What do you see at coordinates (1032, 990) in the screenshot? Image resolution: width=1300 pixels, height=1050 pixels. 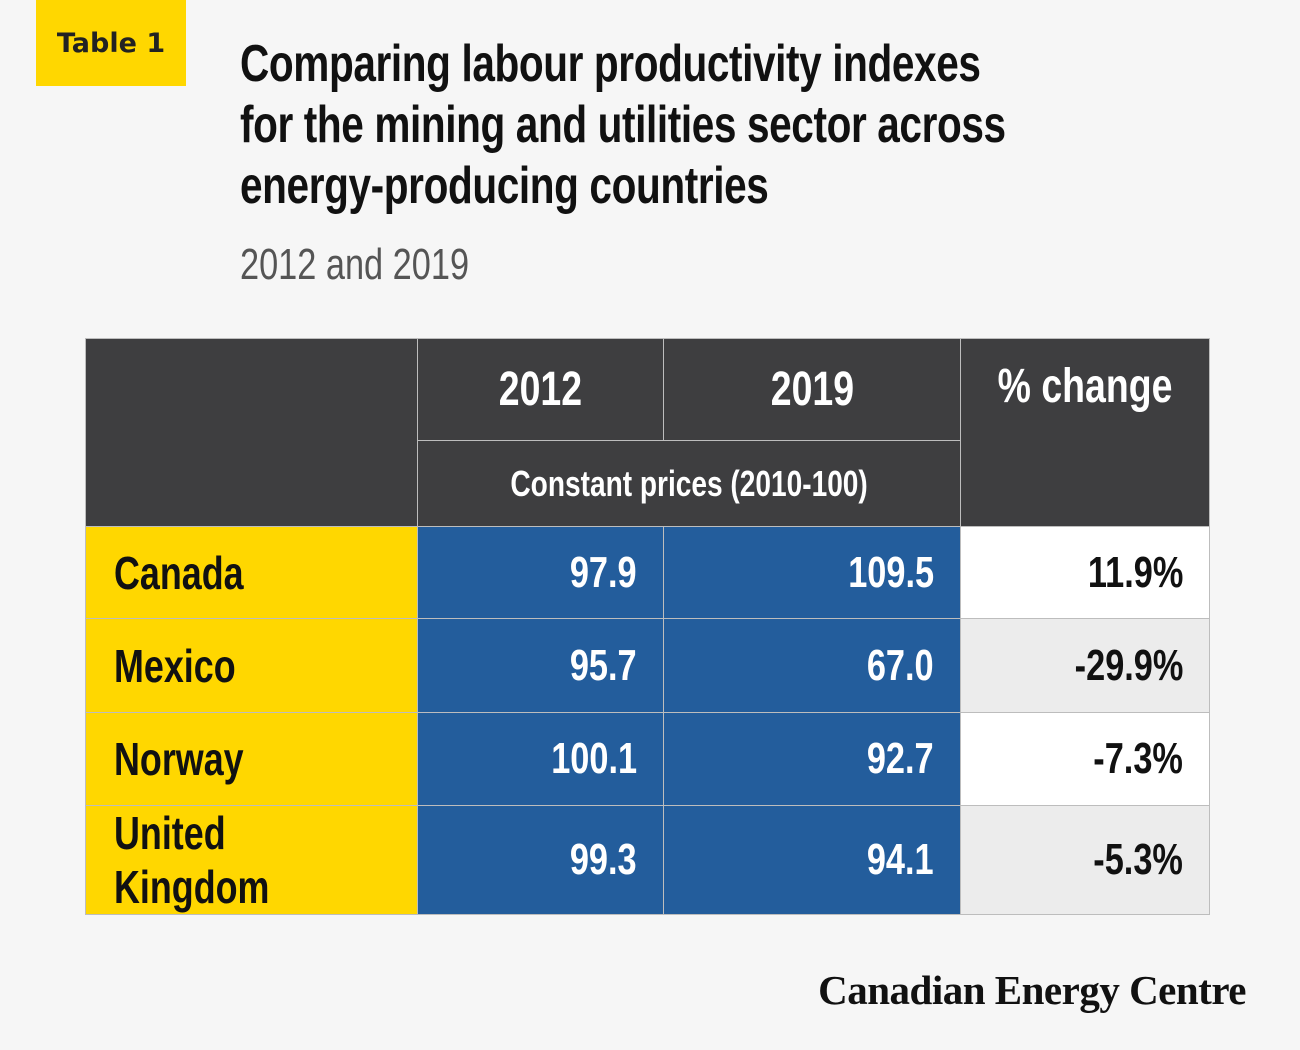 I see `brand-logo-text: Canadian Energy Centre` at bounding box center [1032, 990].